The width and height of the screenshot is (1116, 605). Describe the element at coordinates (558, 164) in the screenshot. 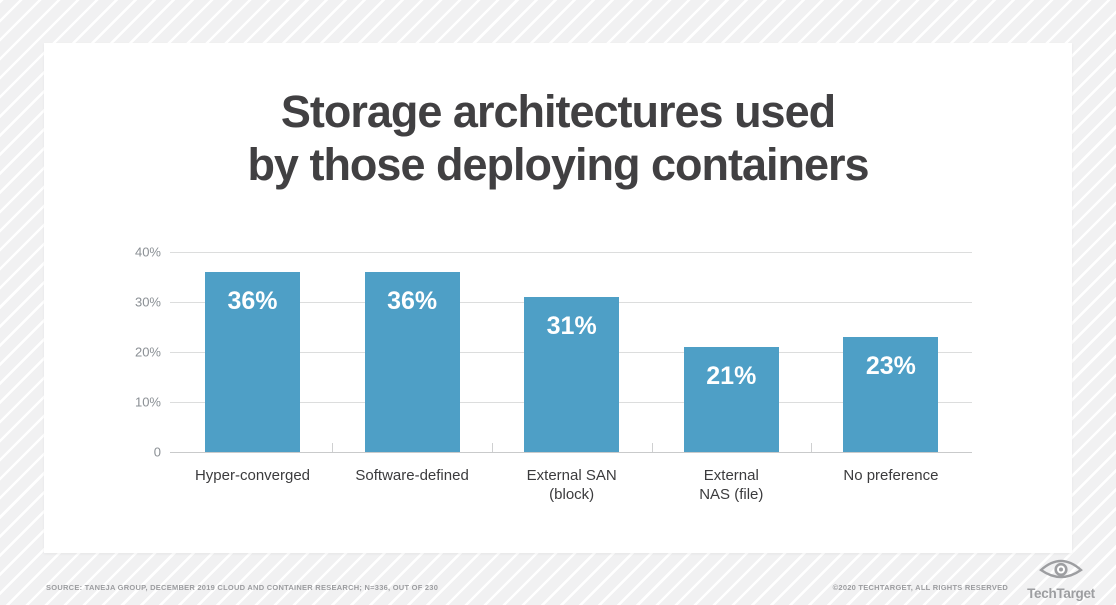

I see `chart-title-line-2: by those deploying containers` at that location.